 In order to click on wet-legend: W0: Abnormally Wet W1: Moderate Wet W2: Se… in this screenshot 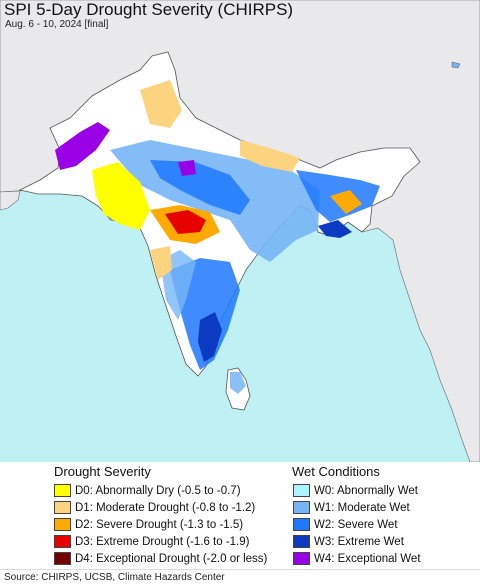, I will do `click(357, 524)`.